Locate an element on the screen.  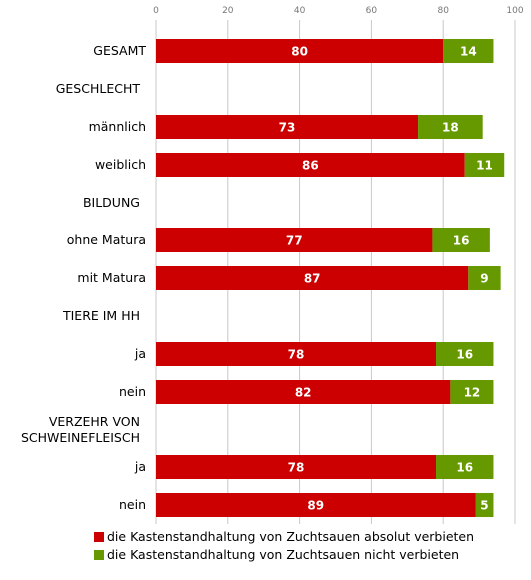
bar-value-label: 89 is located at coordinates (315, 506).